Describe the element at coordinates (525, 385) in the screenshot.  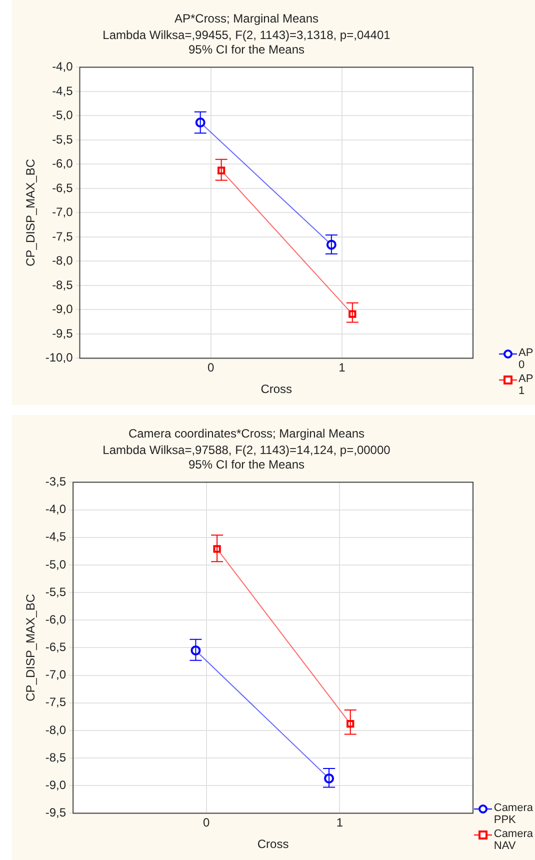
I see `legend-label: AP 1` at that location.